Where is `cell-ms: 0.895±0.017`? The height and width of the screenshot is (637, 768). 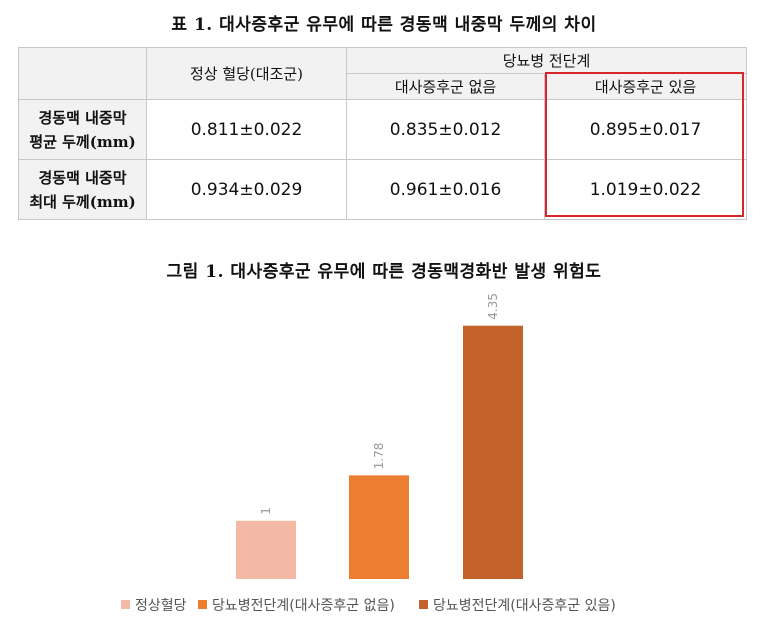
cell-ms: 0.895±0.017 is located at coordinates (645, 129).